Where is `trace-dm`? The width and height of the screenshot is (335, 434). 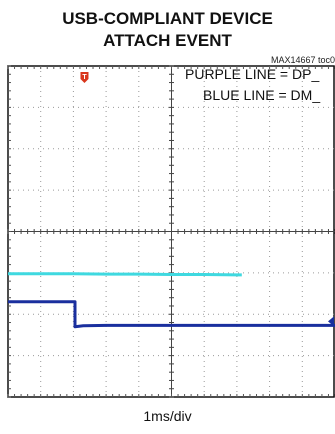
trace-dm is located at coordinates (171, 314).